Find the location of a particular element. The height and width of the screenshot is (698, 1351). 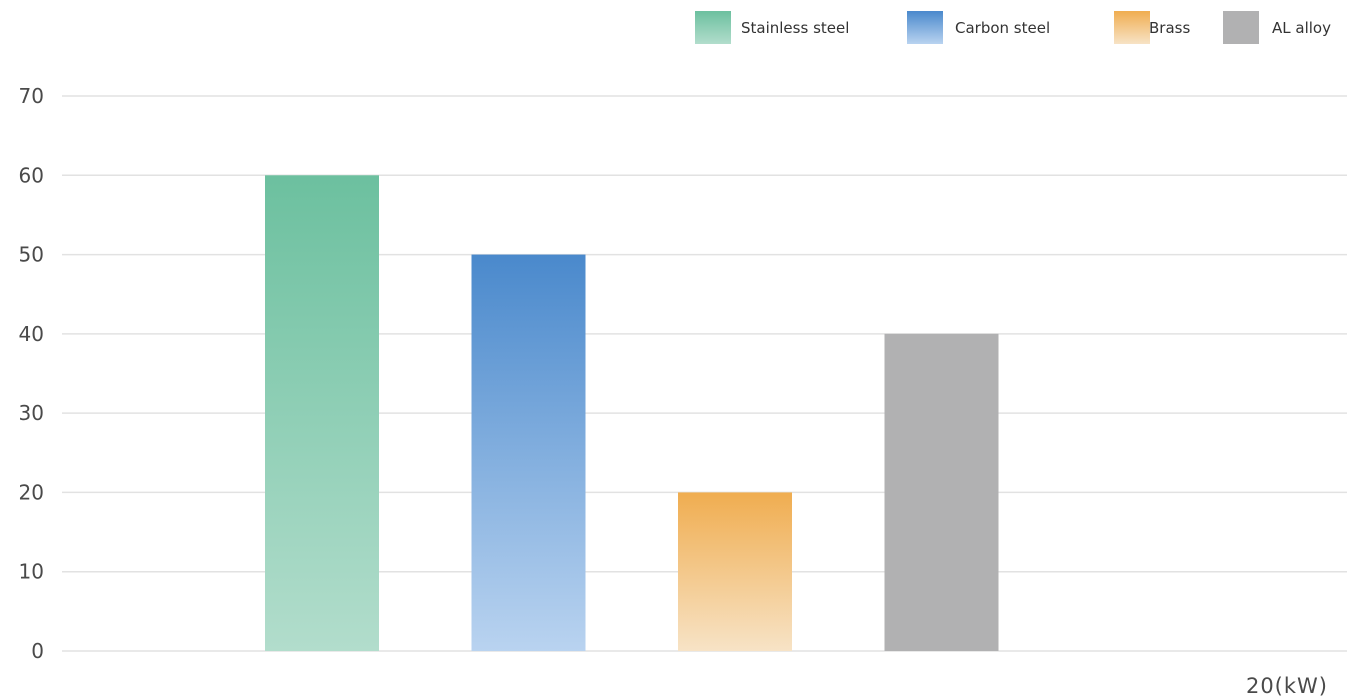

legend: Stainless steel Carbon steel Brass AL alloy is located at coordinates (1013, 27).